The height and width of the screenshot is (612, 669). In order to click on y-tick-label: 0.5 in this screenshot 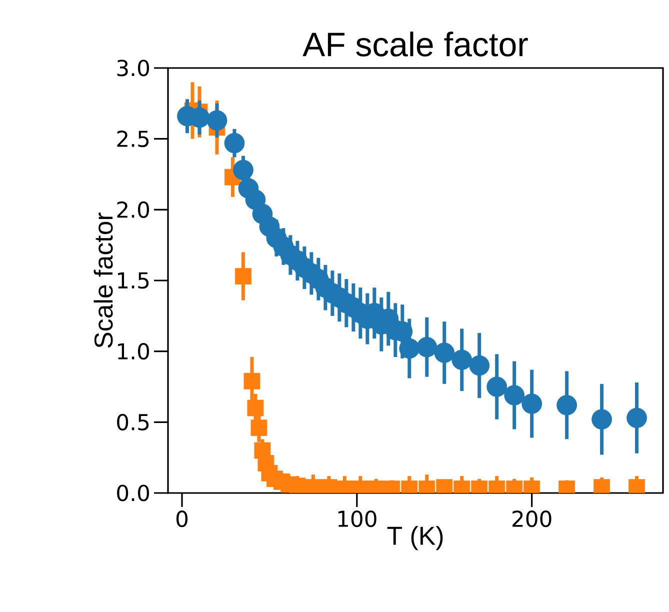, I will do `click(133, 422)`.